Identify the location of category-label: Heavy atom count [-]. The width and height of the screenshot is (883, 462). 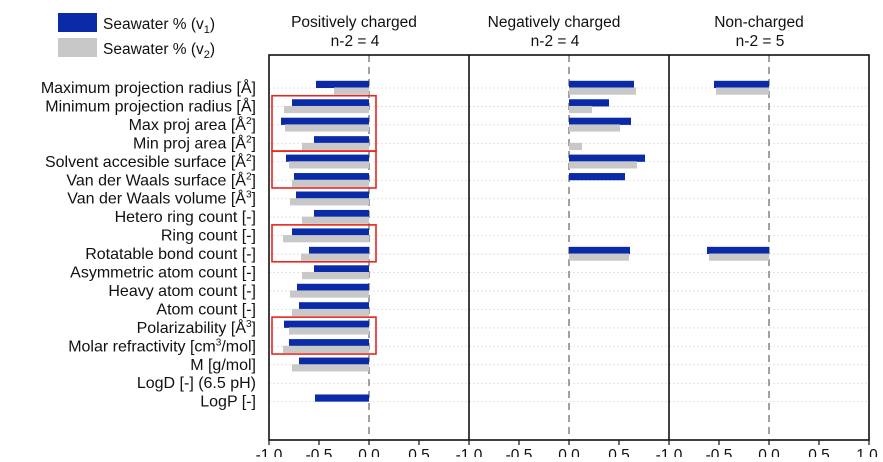
(182, 291).